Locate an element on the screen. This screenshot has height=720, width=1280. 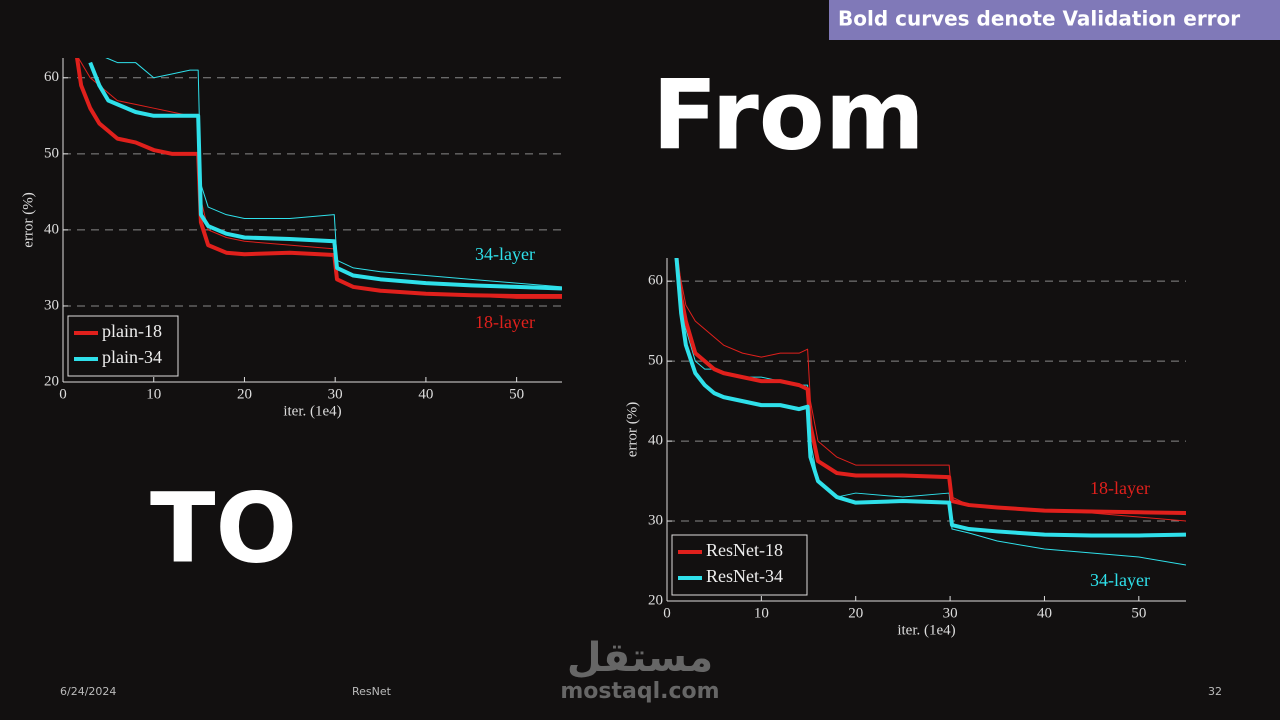
banner-box is located at coordinates (1054, 20).